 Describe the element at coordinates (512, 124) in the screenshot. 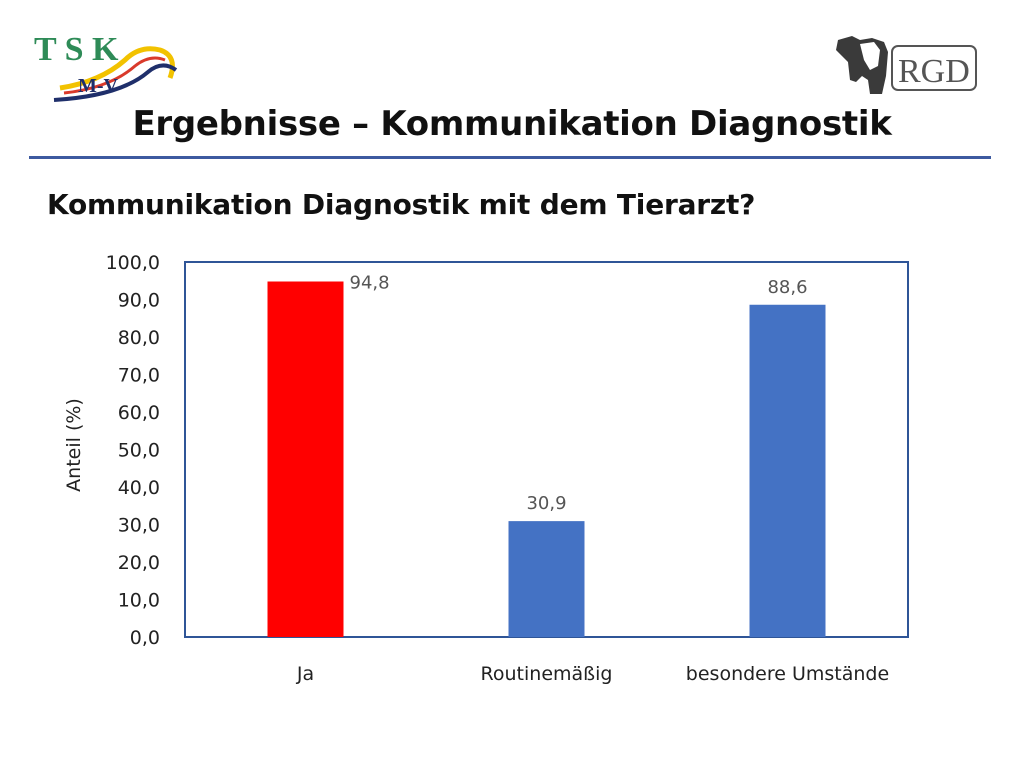

I see `page-title: Ergebnisse – Kommunikation Diagnostik` at that location.